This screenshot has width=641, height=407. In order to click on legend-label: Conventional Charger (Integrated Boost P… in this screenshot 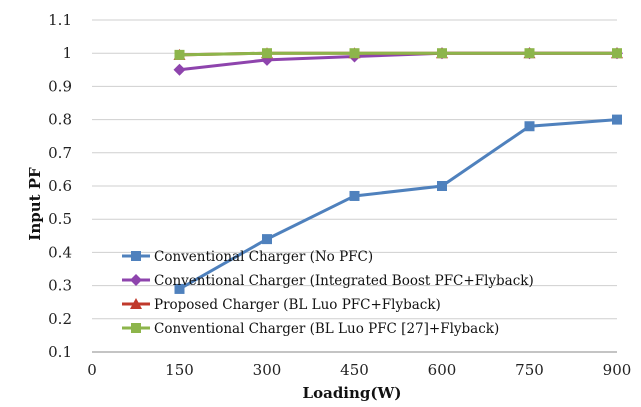, I will do `click(344, 281)`.